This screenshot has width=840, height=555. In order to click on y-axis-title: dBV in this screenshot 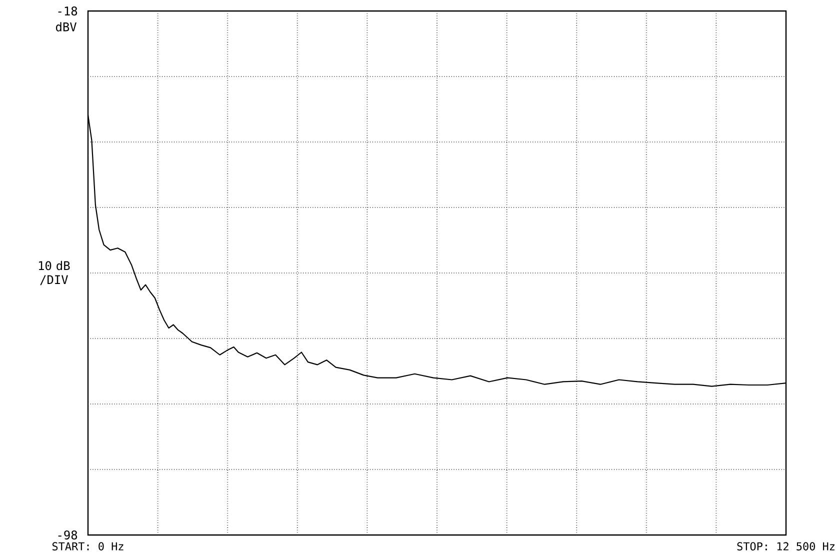, I will do `click(66, 27)`.